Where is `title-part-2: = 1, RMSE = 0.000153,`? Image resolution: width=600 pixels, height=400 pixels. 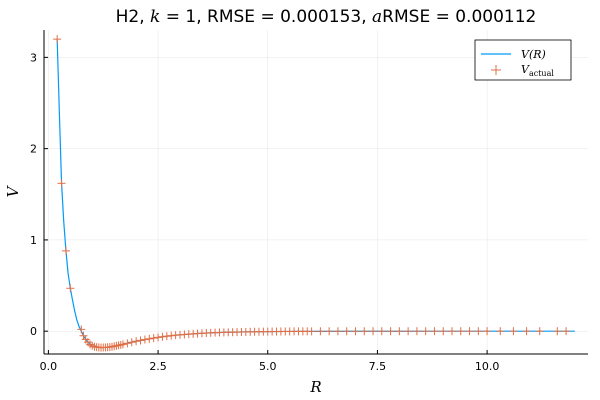
title-part-2: = 1, RMSE = 0.000153, is located at coordinates (266, 17).